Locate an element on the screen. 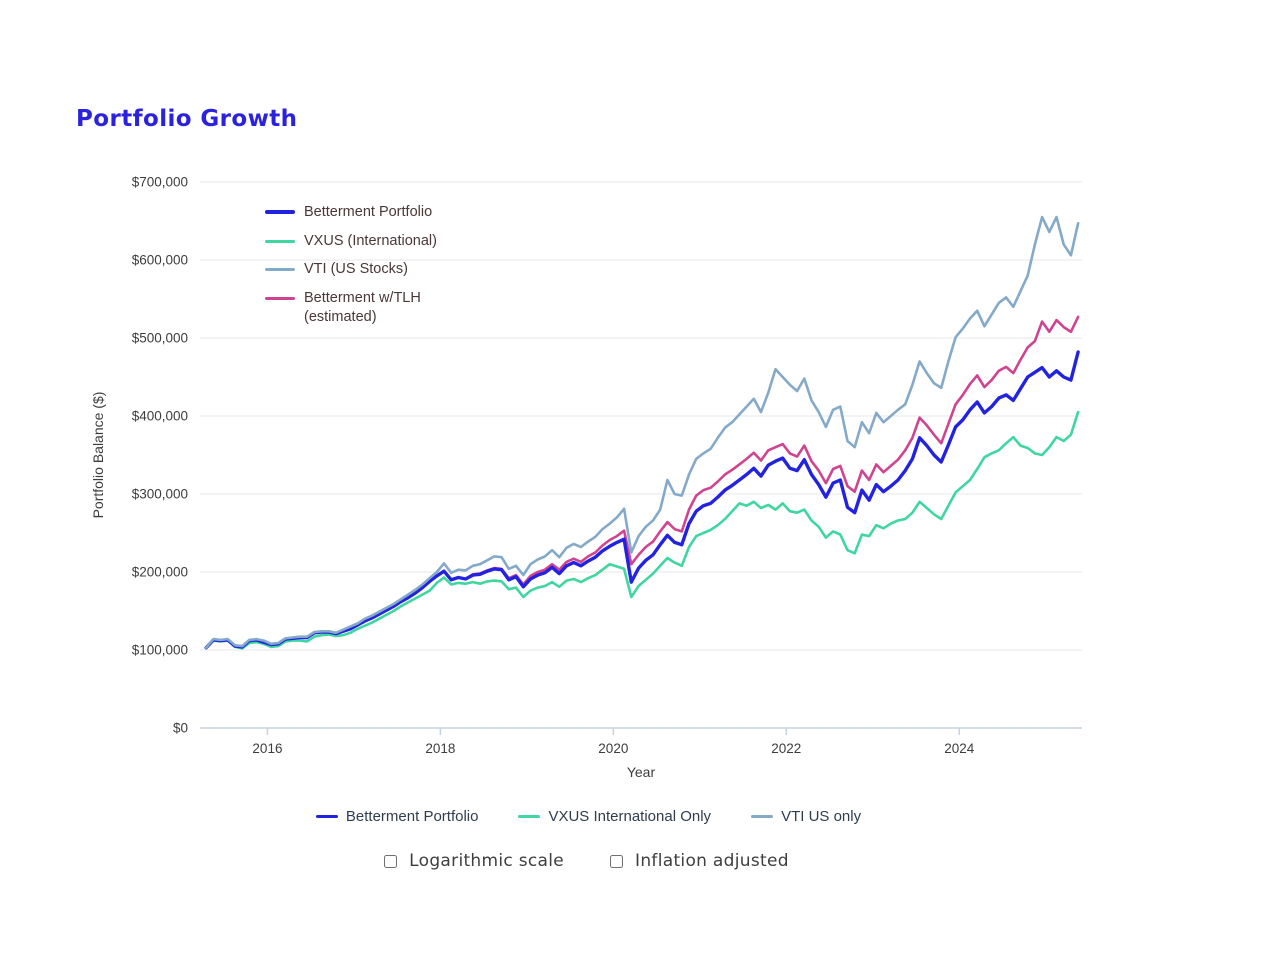 Image resolution: width=1267 pixels, height=953 pixels. logarithmic-scale-checkbox is located at coordinates (391, 861).